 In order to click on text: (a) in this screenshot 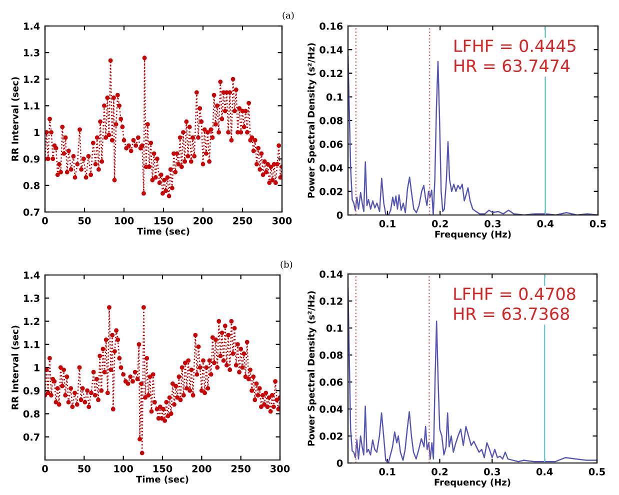, I will do `click(288, 16)`.